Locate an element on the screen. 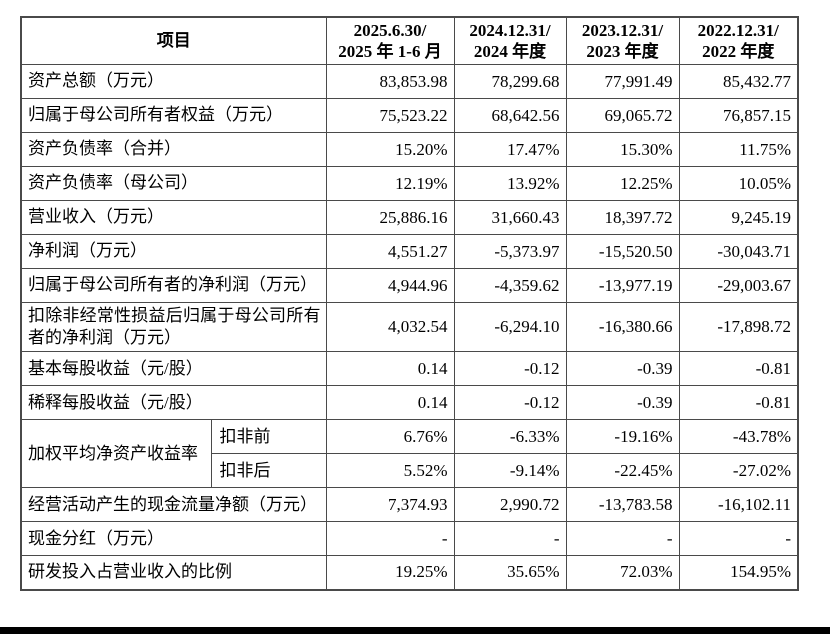 The height and width of the screenshot is (634, 830). cell-value: 25,886.16 is located at coordinates (390, 217).